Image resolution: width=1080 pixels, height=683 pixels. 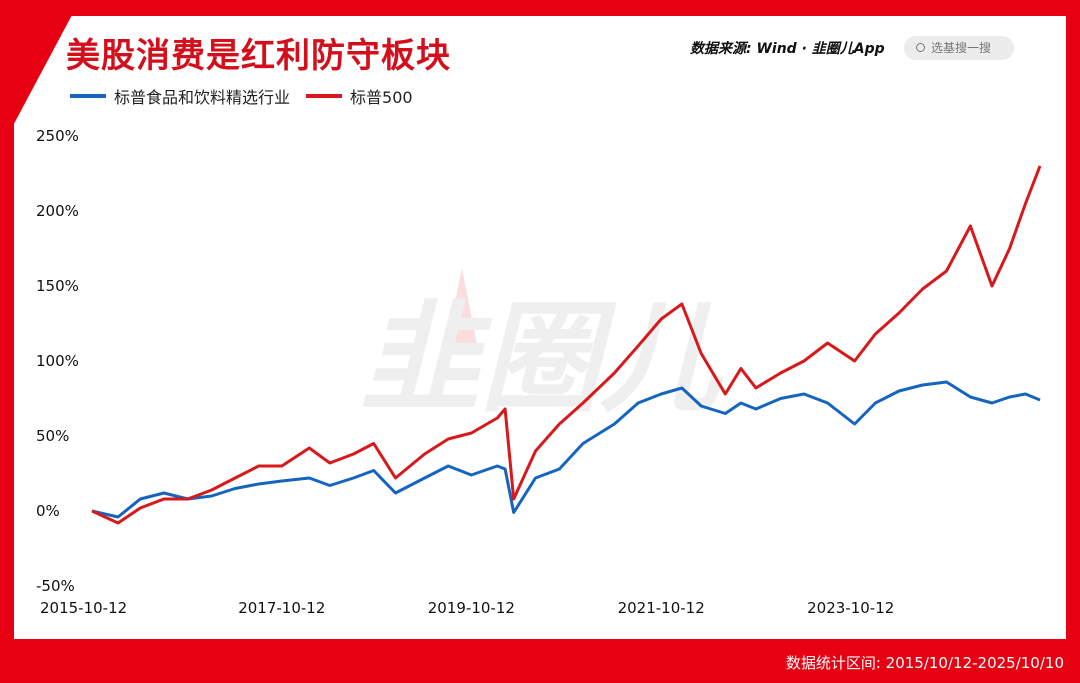 I want to click on legend-label-red: 标普500, so click(x=381, y=97).